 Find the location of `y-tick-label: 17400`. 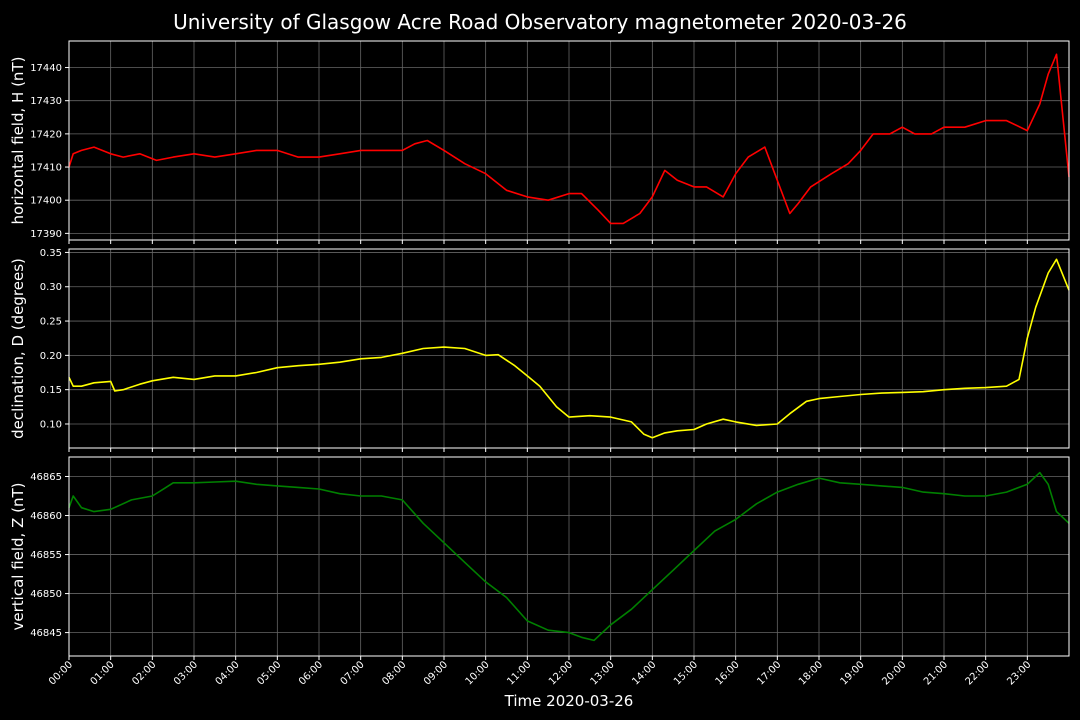

y-tick-label: 17400 is located at coordinates (46, 201).